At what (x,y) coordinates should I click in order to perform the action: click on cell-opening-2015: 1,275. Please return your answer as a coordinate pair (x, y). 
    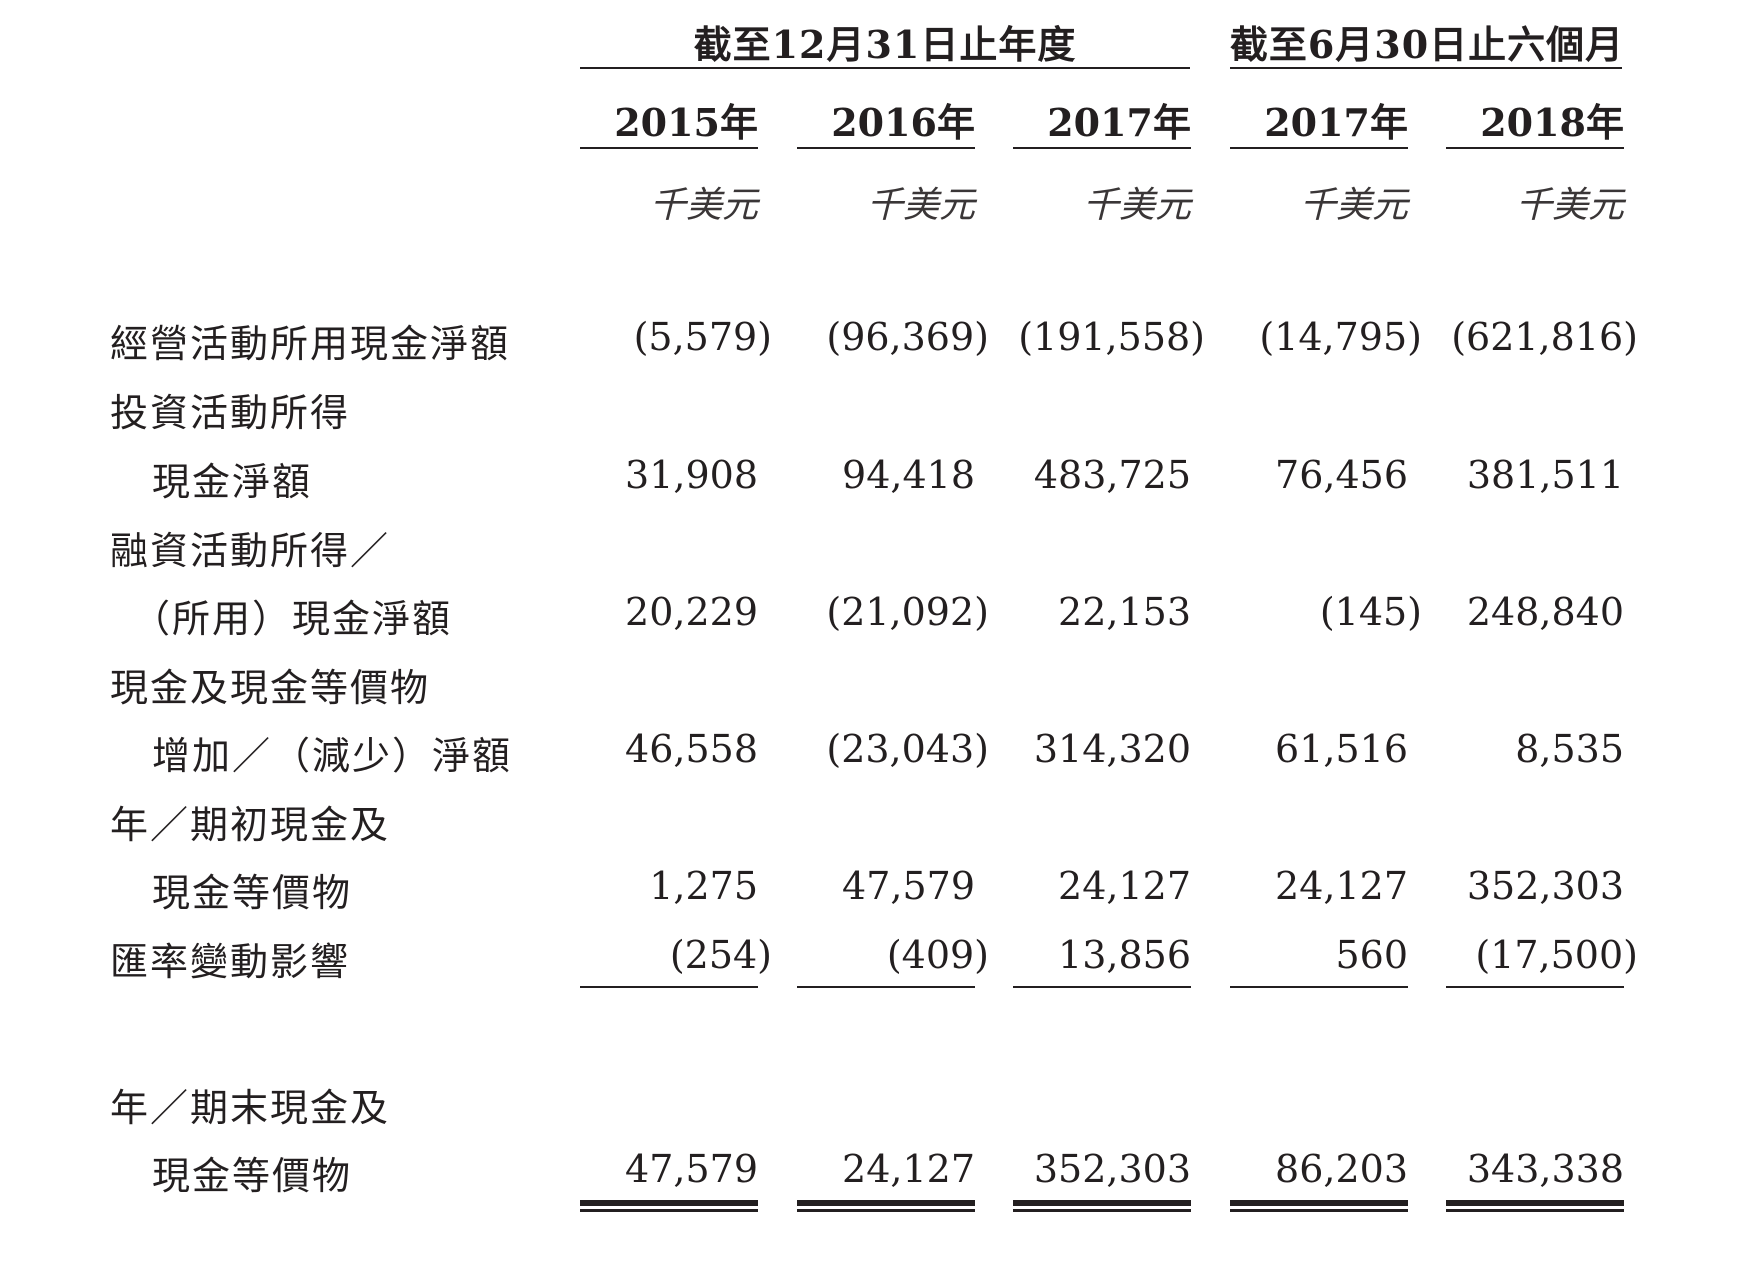
    Looking at the image, I should click on (703, 886).